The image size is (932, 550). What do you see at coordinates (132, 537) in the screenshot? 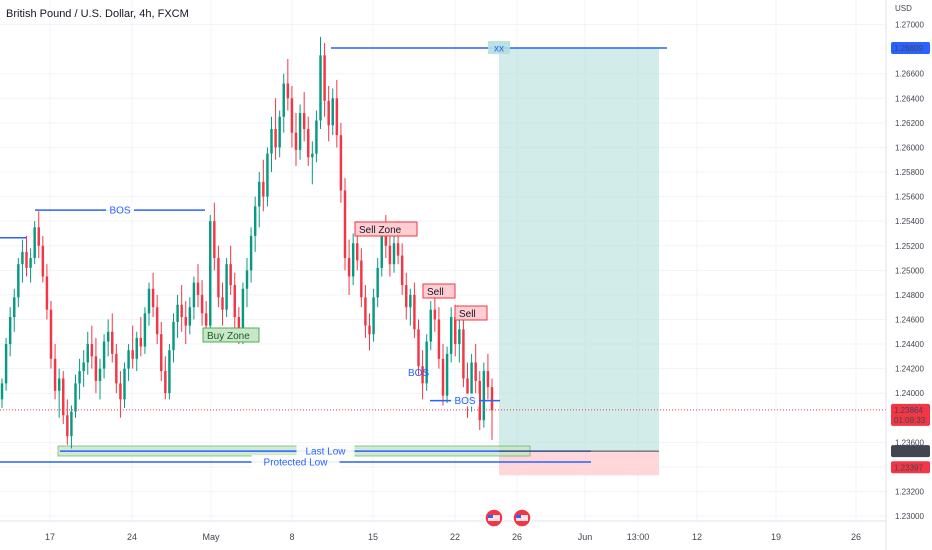
I see `x-tick-label: 24` at bounding box center [132, 537].